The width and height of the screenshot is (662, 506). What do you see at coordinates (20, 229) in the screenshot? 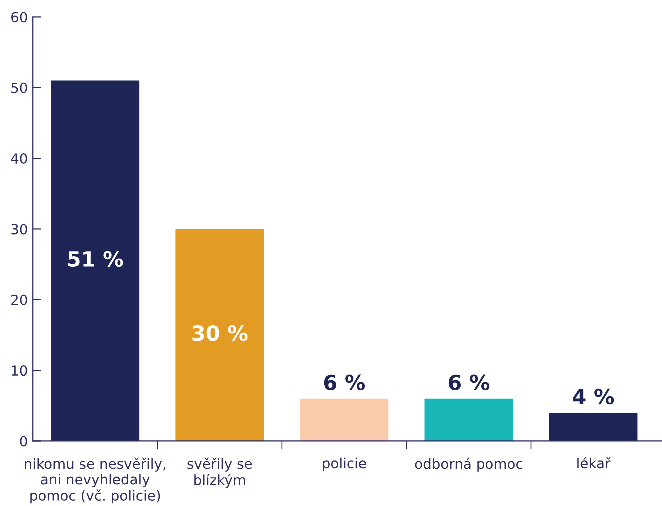
I see `y-tick-label: 30` at bounding box center [20, 229].